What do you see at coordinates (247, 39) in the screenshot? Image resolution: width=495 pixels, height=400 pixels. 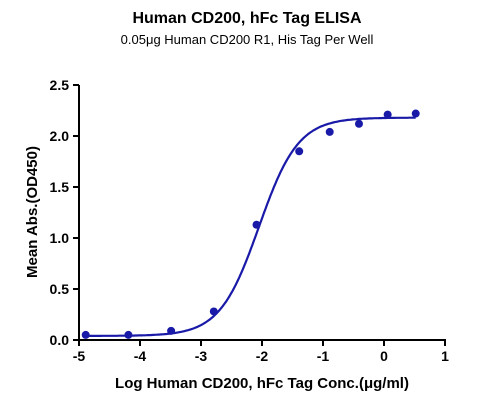 I see `chart-subtitle: 0.05μg Human CD200 R1, His Tag Per Well` at bounding box center [247, 39].